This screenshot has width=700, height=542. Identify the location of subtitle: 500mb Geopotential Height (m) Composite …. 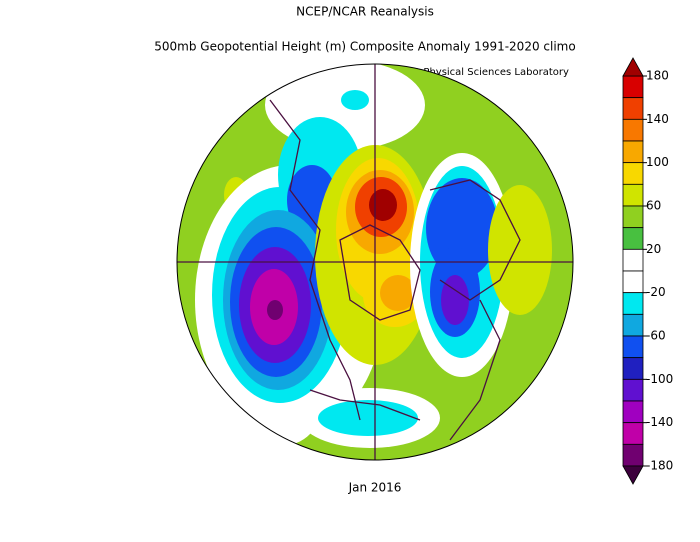
(364, 47).